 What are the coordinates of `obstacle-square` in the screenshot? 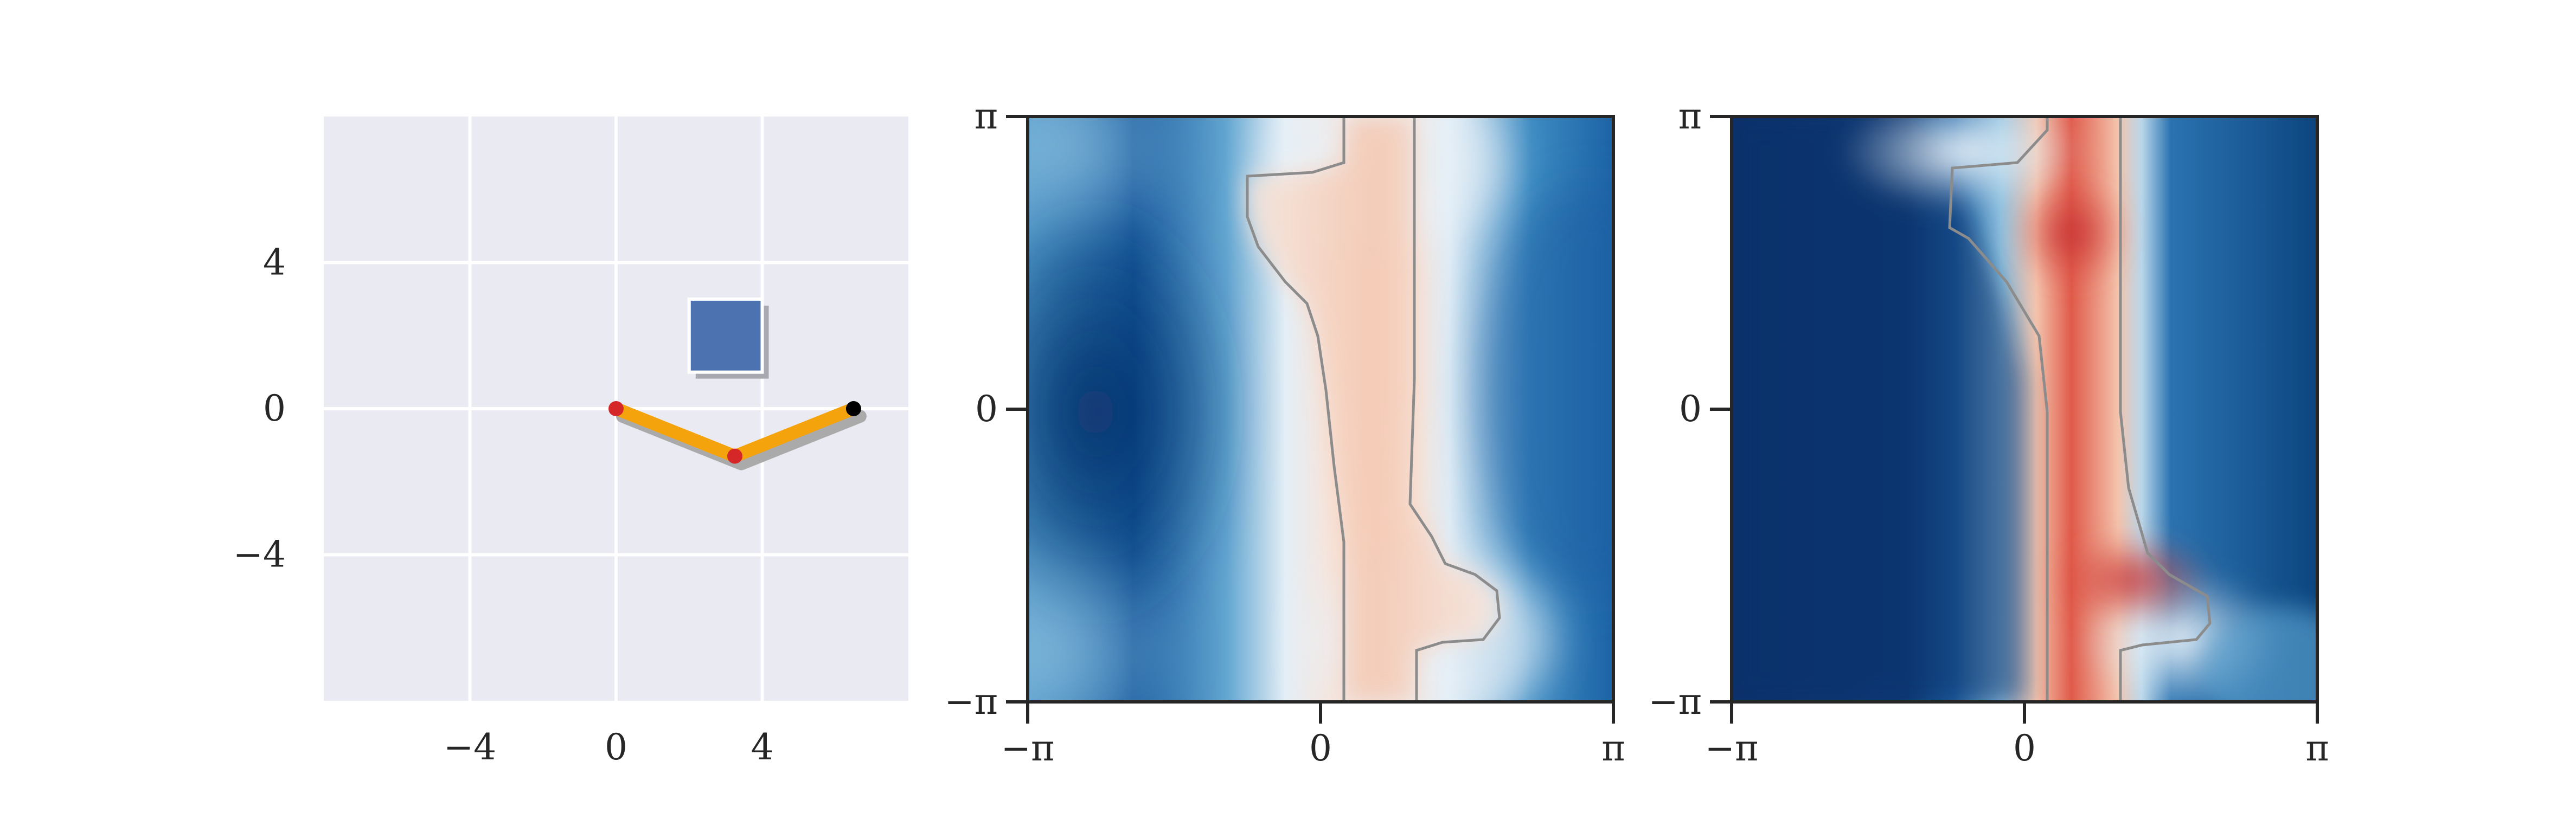 It's located at (728, 338).